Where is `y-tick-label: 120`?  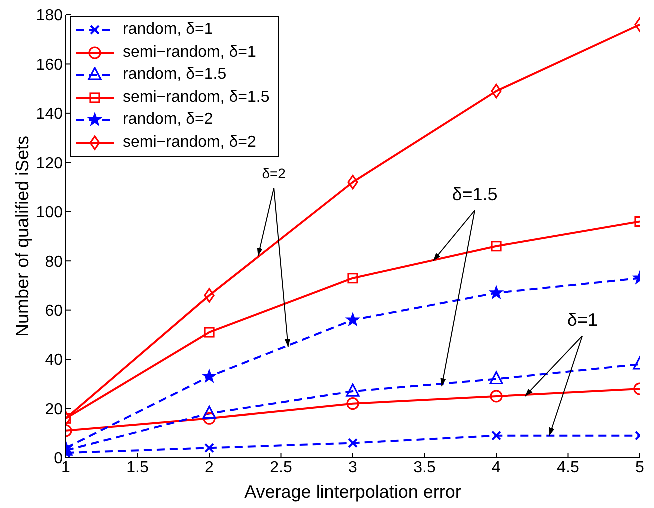 y-tick-label: 120 is located at coordinates (50, 163).